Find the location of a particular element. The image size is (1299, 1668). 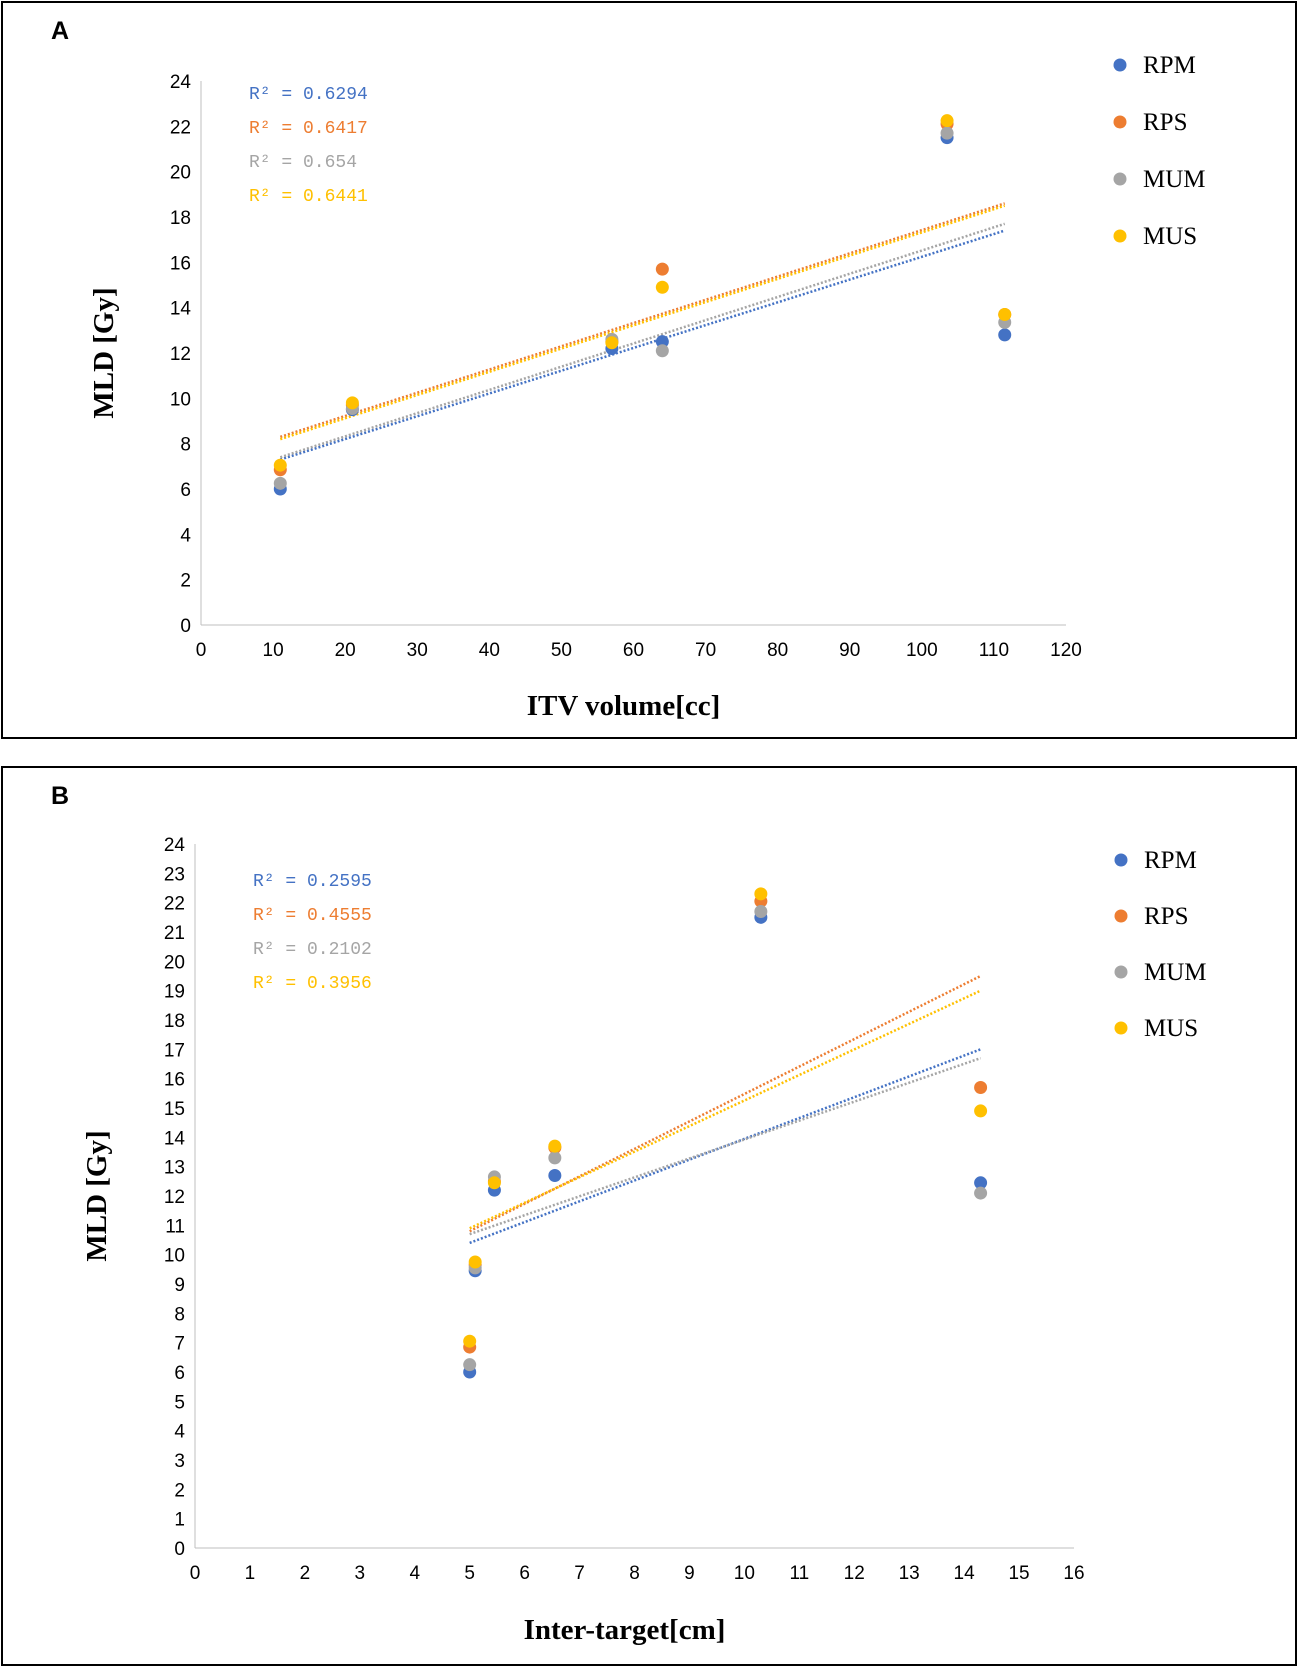

x-tick-label: 120 is located at coordinates (1066, 650).